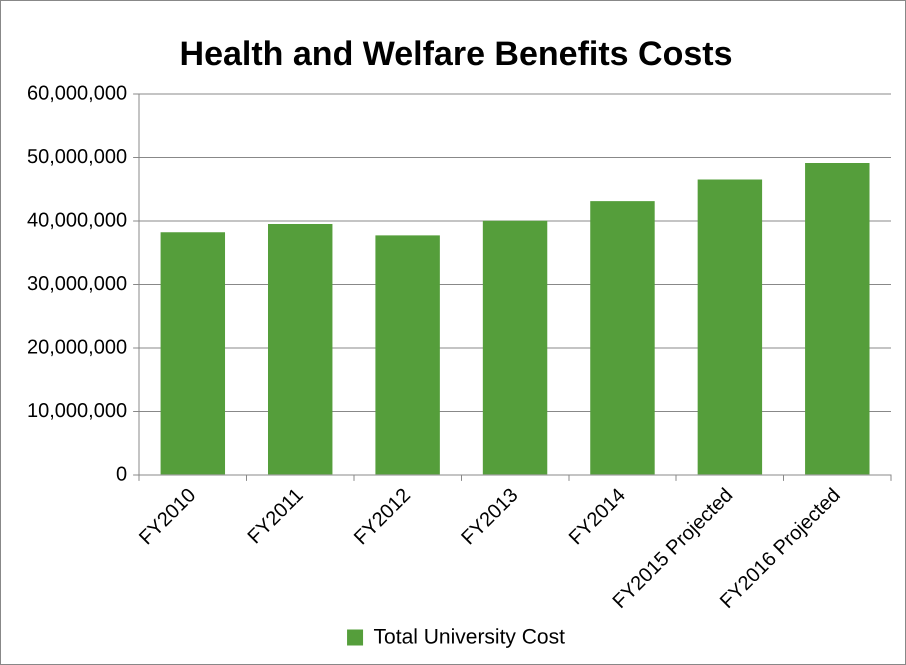 The image size is (906, 665). I want to click on chart-title: Health and Welfare Benefits Costs, so click(456, 53).